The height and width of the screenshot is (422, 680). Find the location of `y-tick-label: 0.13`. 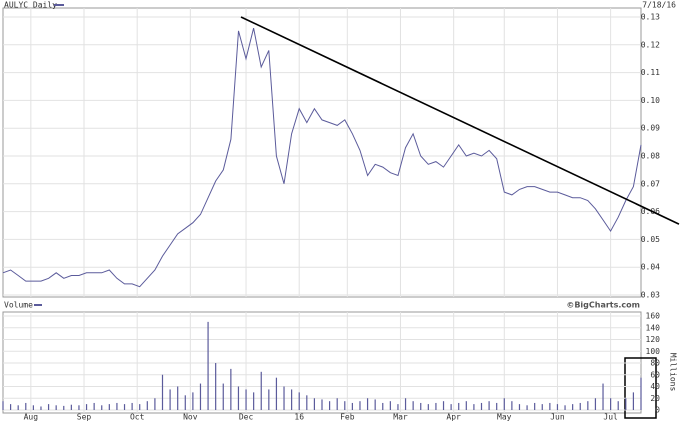

y-tick-label: 0.13 is located at coordinates (650, 17).